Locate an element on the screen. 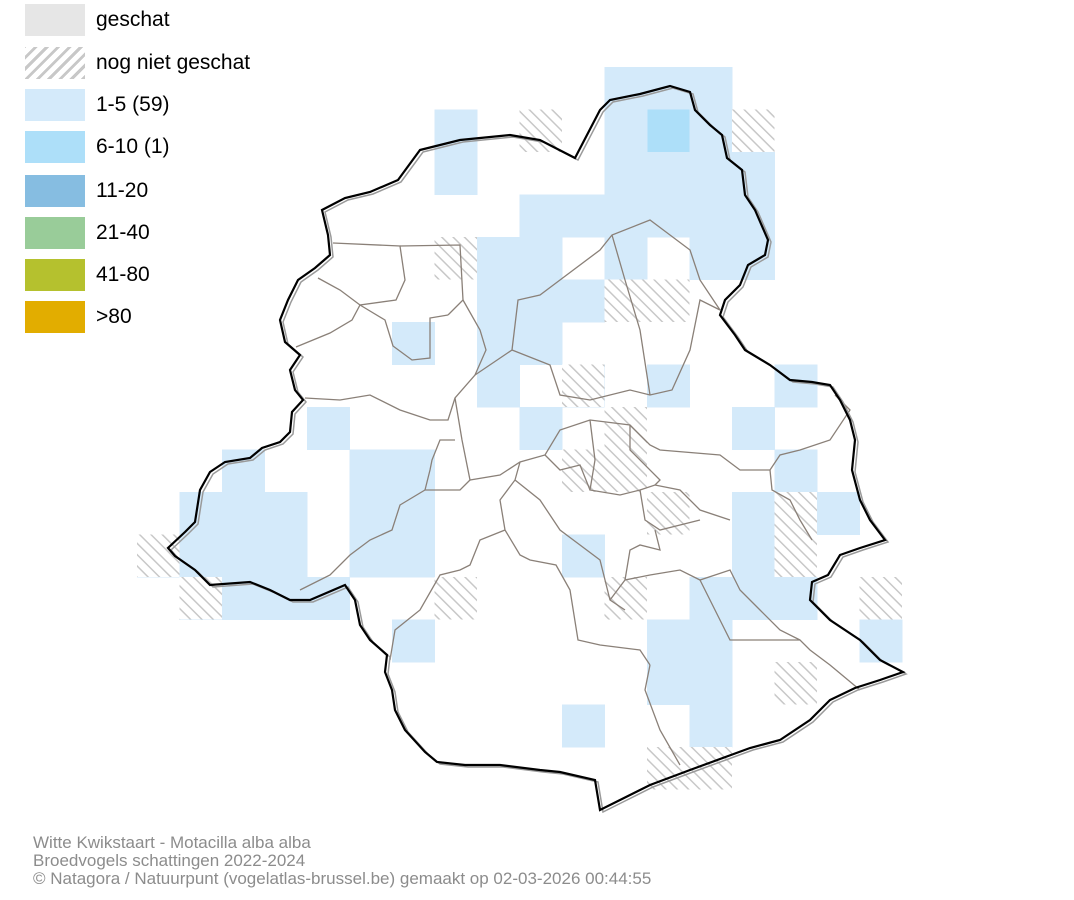 This screenshot has height=900, width=1074. legend-item-11-20: 11-20 is located at coordinates (175, 191).